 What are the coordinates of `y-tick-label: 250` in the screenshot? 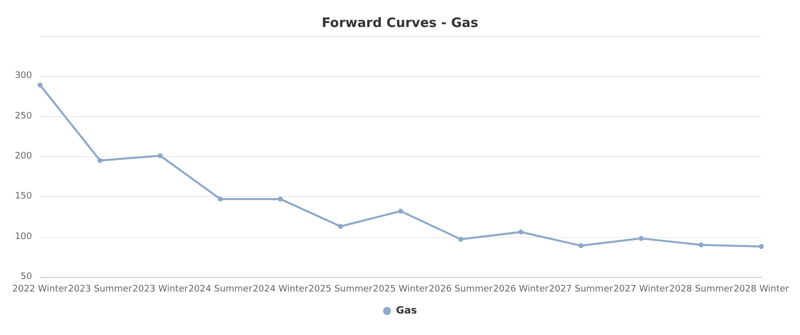 It's located at (23, 116).